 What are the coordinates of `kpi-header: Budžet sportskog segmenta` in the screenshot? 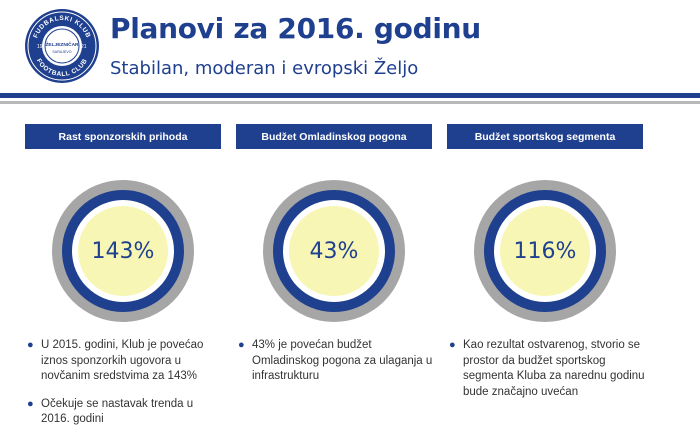 It's located at (545, 136).